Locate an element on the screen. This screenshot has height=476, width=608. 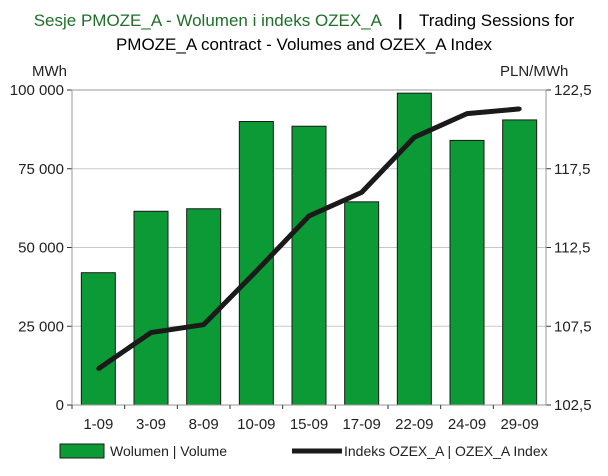
y-right-tick-label: 122,5 is located at coordinates (573, 90).